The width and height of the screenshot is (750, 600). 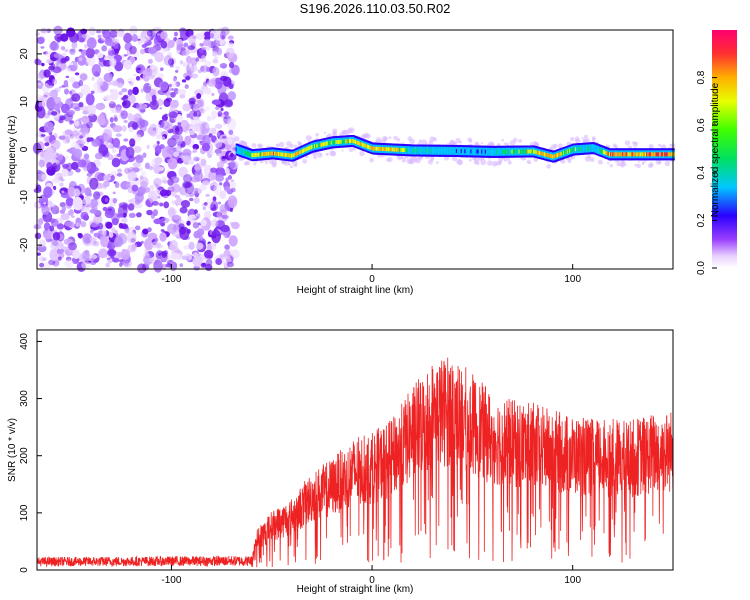 I want to click on x-tick-label: 0, so click(x=372, y=279).